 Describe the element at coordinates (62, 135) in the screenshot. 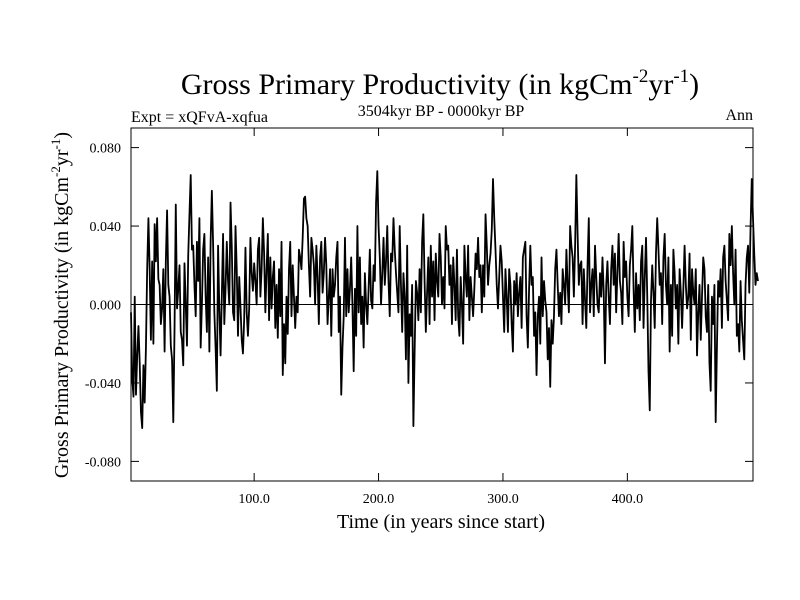

I see `y-axis-label-end: )` at that location.